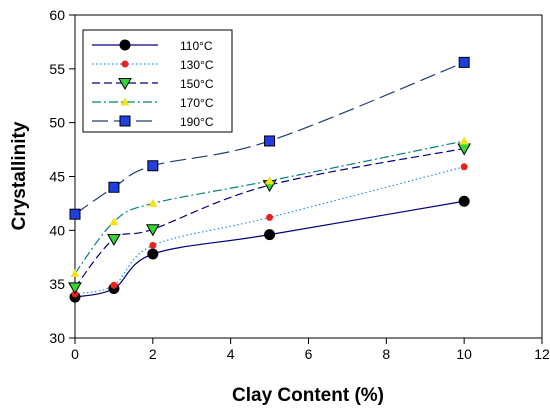  What do you see at coordinates (57, 15) in the screenshot?
I see `y-tick-label: 60` at bounding box center [57, 15].